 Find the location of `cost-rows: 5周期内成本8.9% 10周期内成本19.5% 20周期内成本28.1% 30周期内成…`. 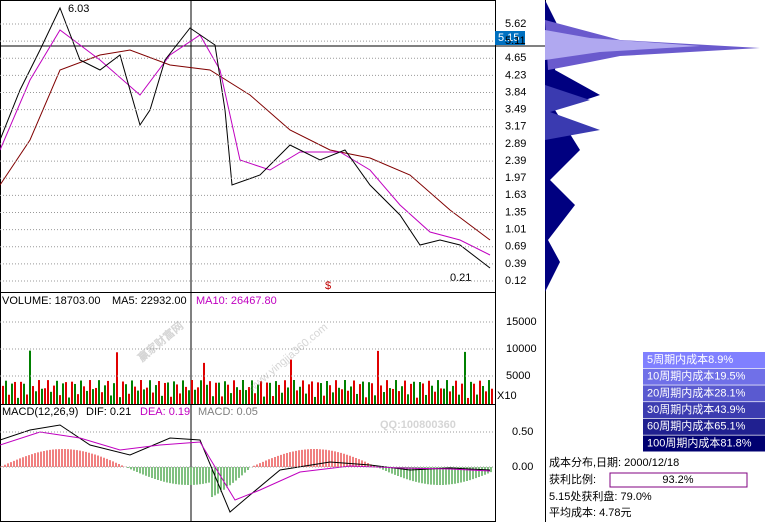

cost-rows: 5周期内成本8.9% 10周期内成本19.5% 20周期内成本28.1% 30周期内成… is located at coordinates (704, 402).